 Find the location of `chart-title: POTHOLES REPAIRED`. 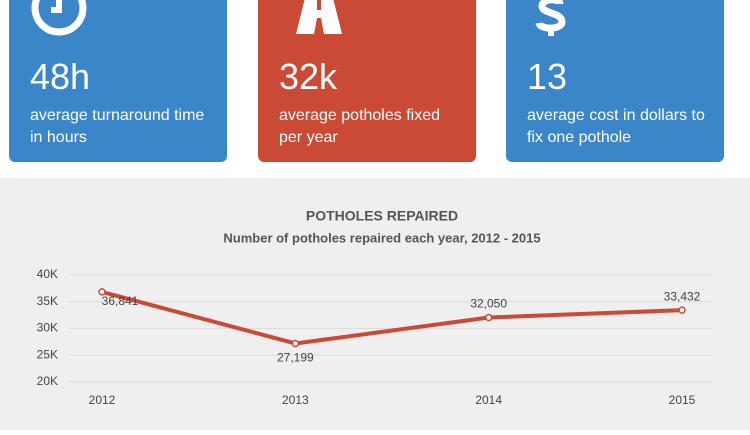

chart-title: POTHOLES REPAIRED is located at coordinates (382, 216).